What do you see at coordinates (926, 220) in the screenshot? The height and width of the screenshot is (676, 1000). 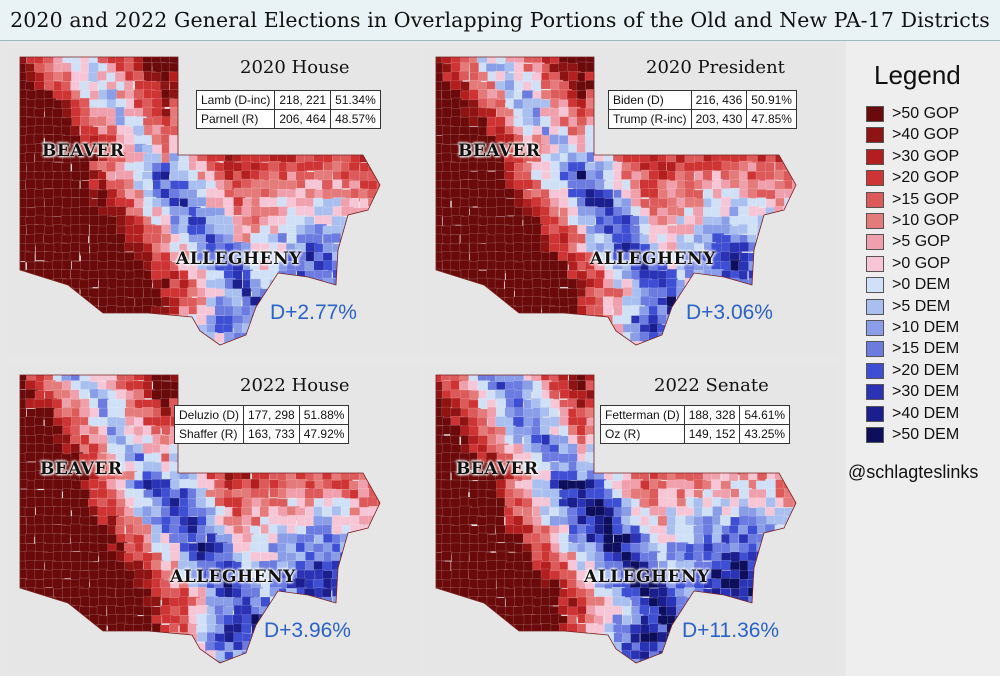 I see `legend-label: >10 GOP` at bounding box center [926, 220].